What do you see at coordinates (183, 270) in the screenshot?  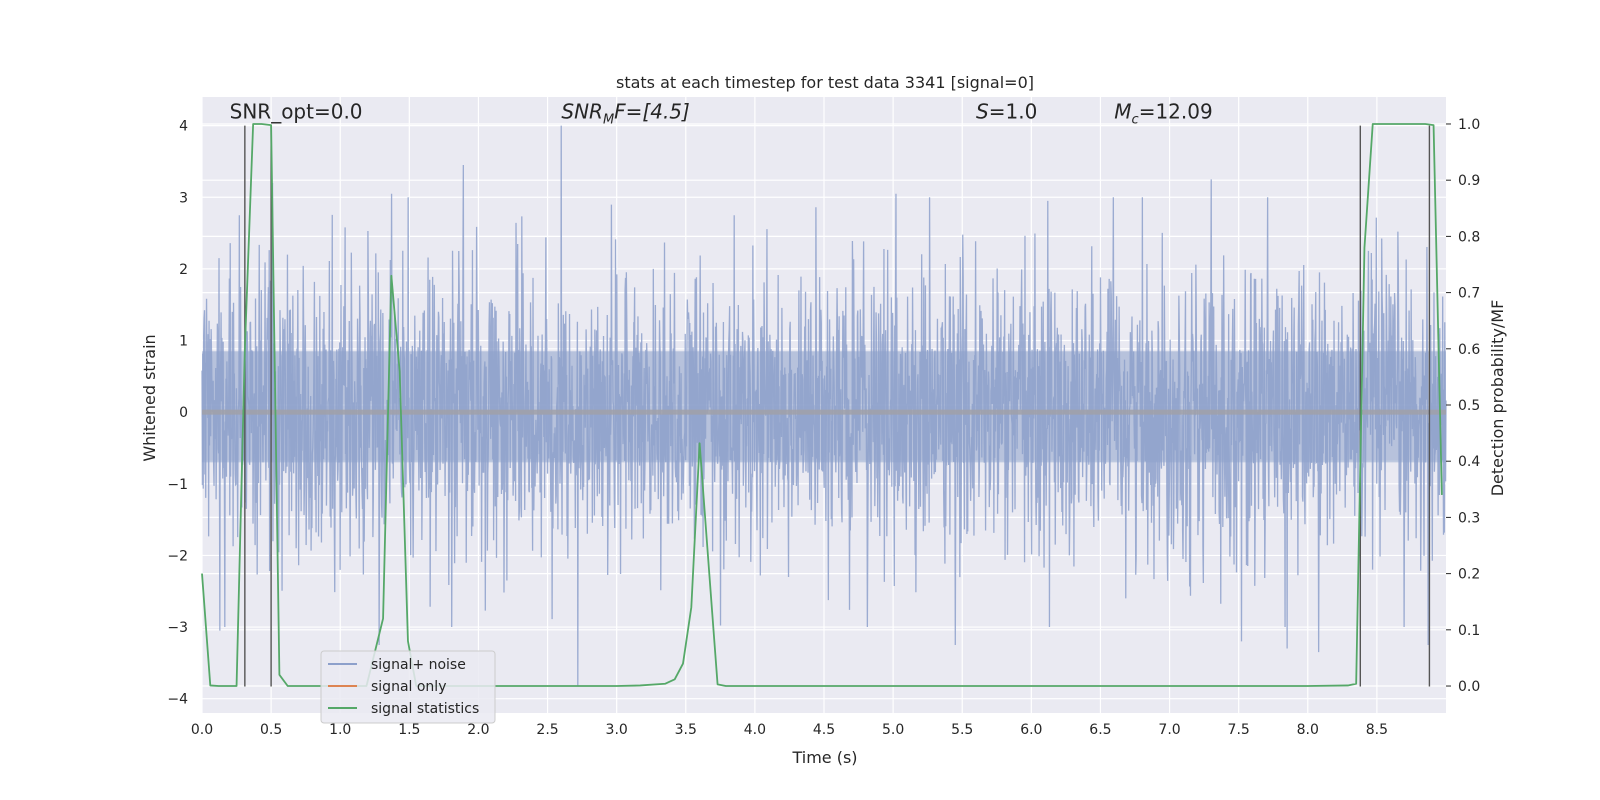 I see `y-tick-label-6: 2` at bounding box center [183, 270].